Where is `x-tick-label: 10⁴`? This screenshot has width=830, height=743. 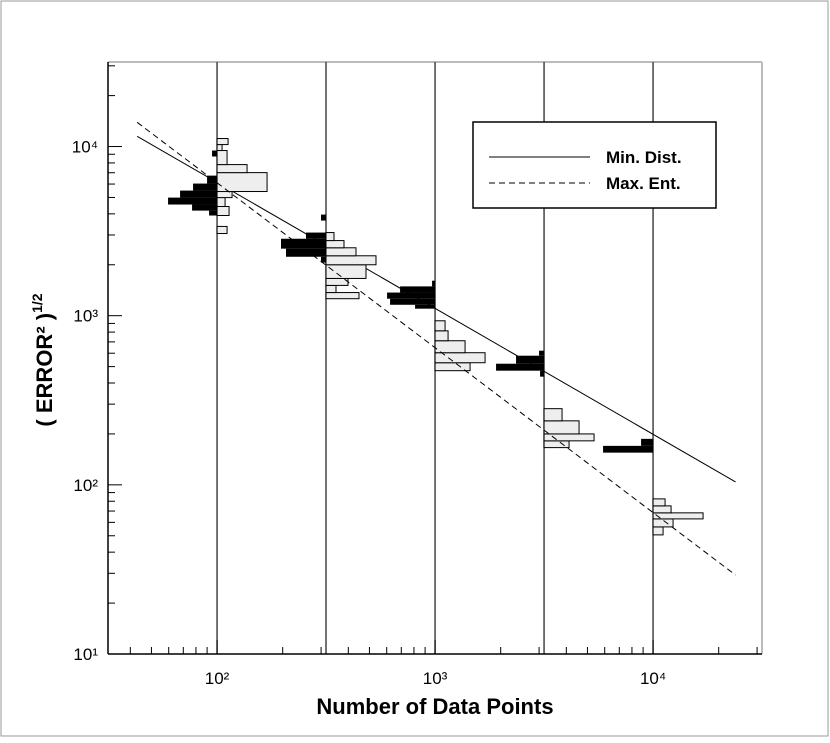
x-tick-label: 10⁴ is located at coordinates (653, 678).